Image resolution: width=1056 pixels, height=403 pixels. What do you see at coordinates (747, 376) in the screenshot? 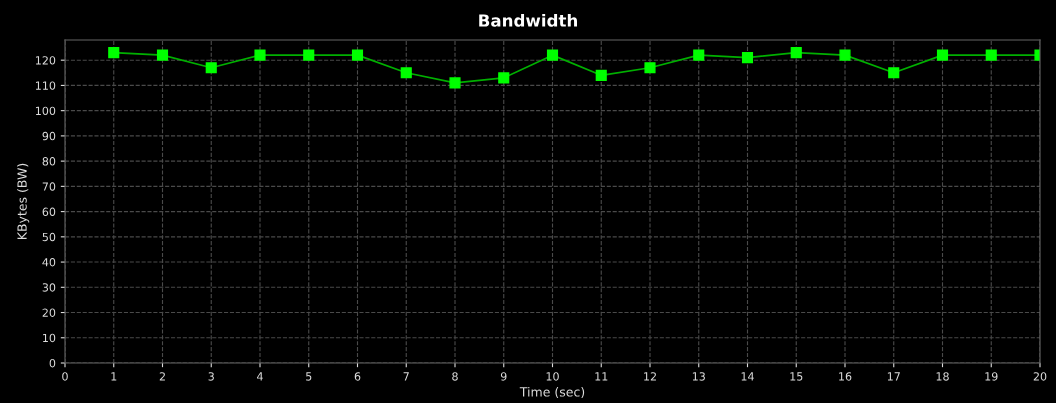
I see `x-tick-label: 14` at bounding box center [747, 376].